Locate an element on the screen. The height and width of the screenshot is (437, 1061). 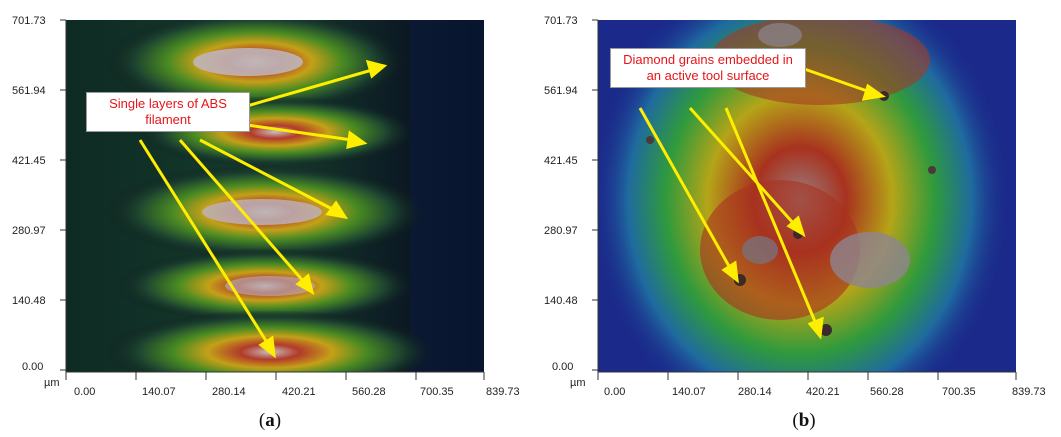
callout-label-a: Single layers of ABS filament is located at coordinates (168, 112).